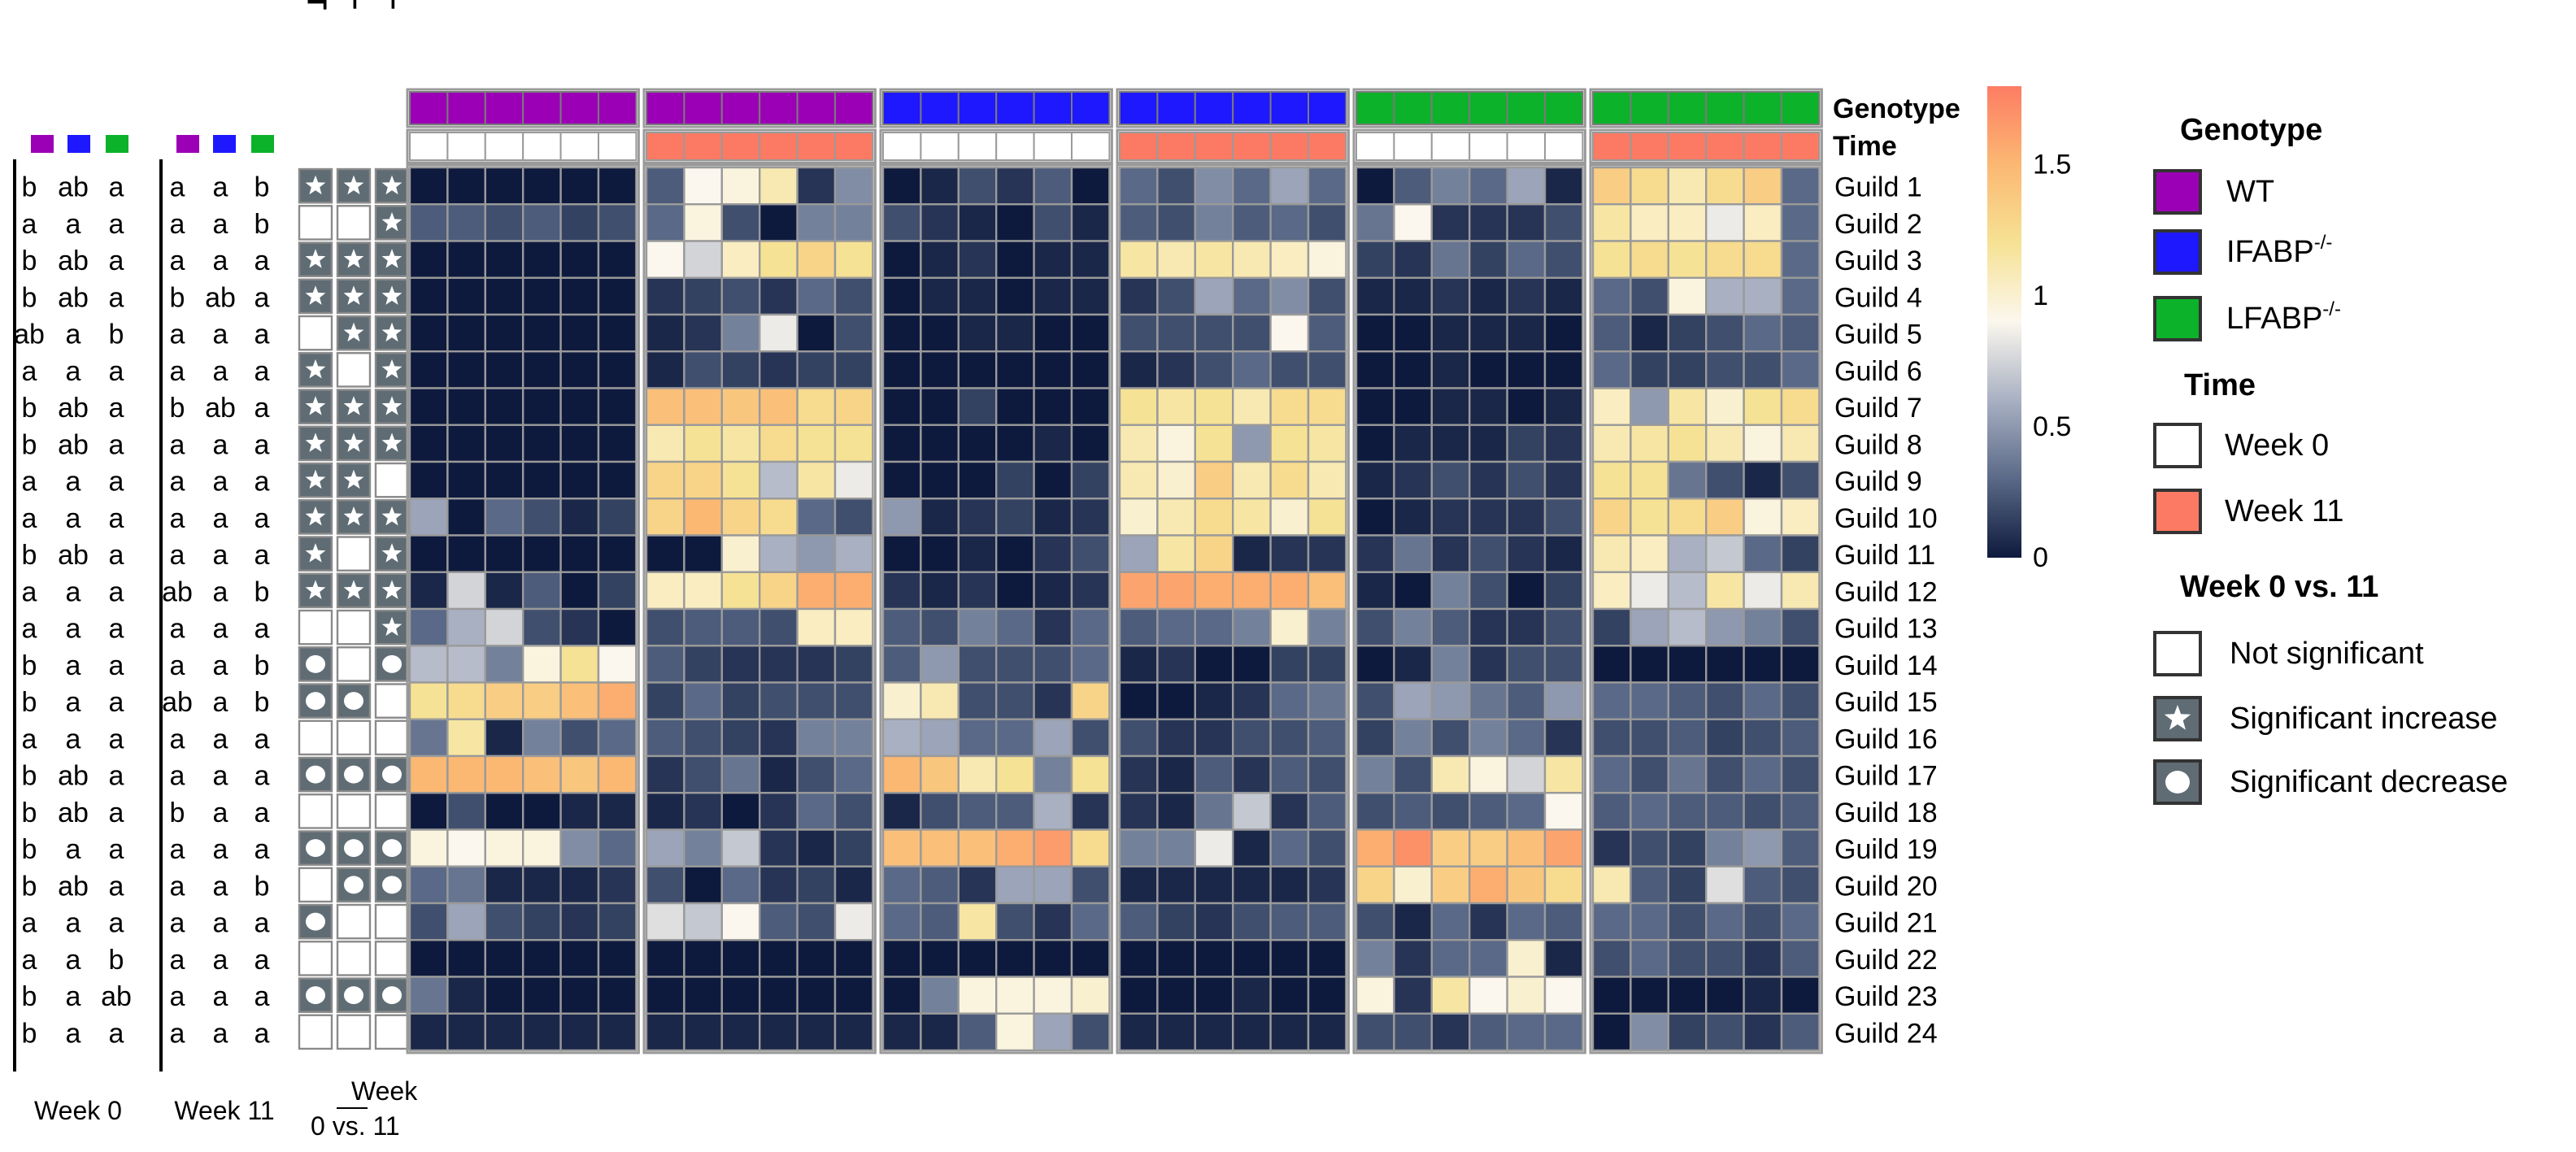 The width and height of the screenshot is (2576, 1152). What do you see at coordinates (356, 5) in the screenshot?
I see `significance-column-header: IFABP−/−` at bounding box center [356, 5].